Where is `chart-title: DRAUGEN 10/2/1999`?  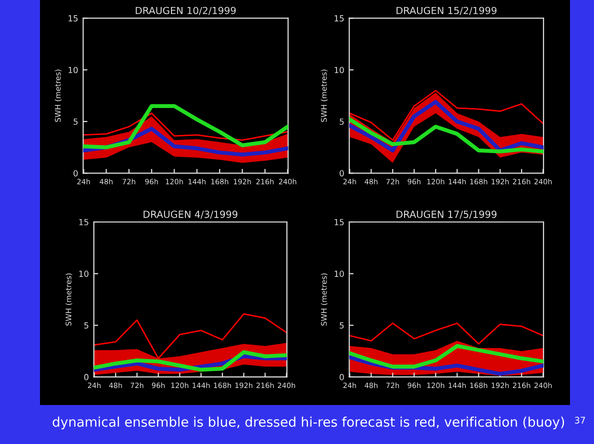 chart-title: DRAUGEN 10/2/1999 is located at coordinates (186, 10).